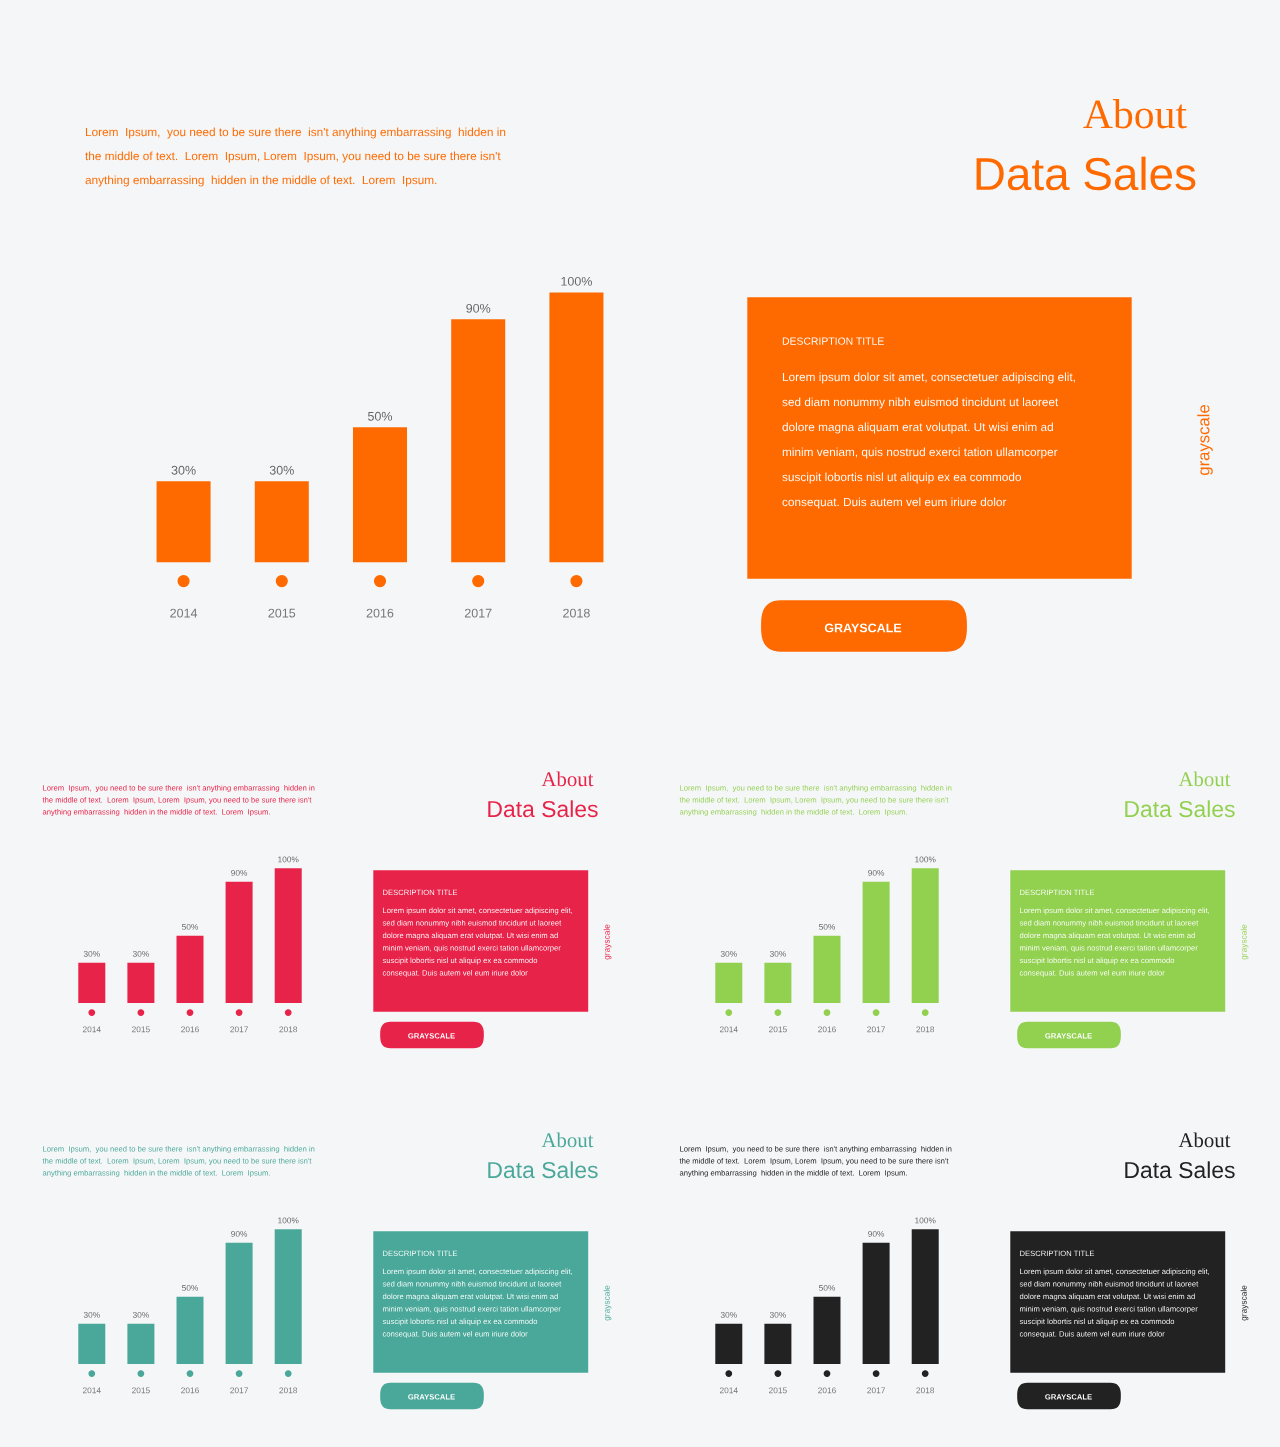 The width and height of the screenshot is (1280, 1447). I want to click on text: the middle of text. Lorem Ipsum, Lorem Ipsum, you need to be sure there isn't, so click(293, 157).